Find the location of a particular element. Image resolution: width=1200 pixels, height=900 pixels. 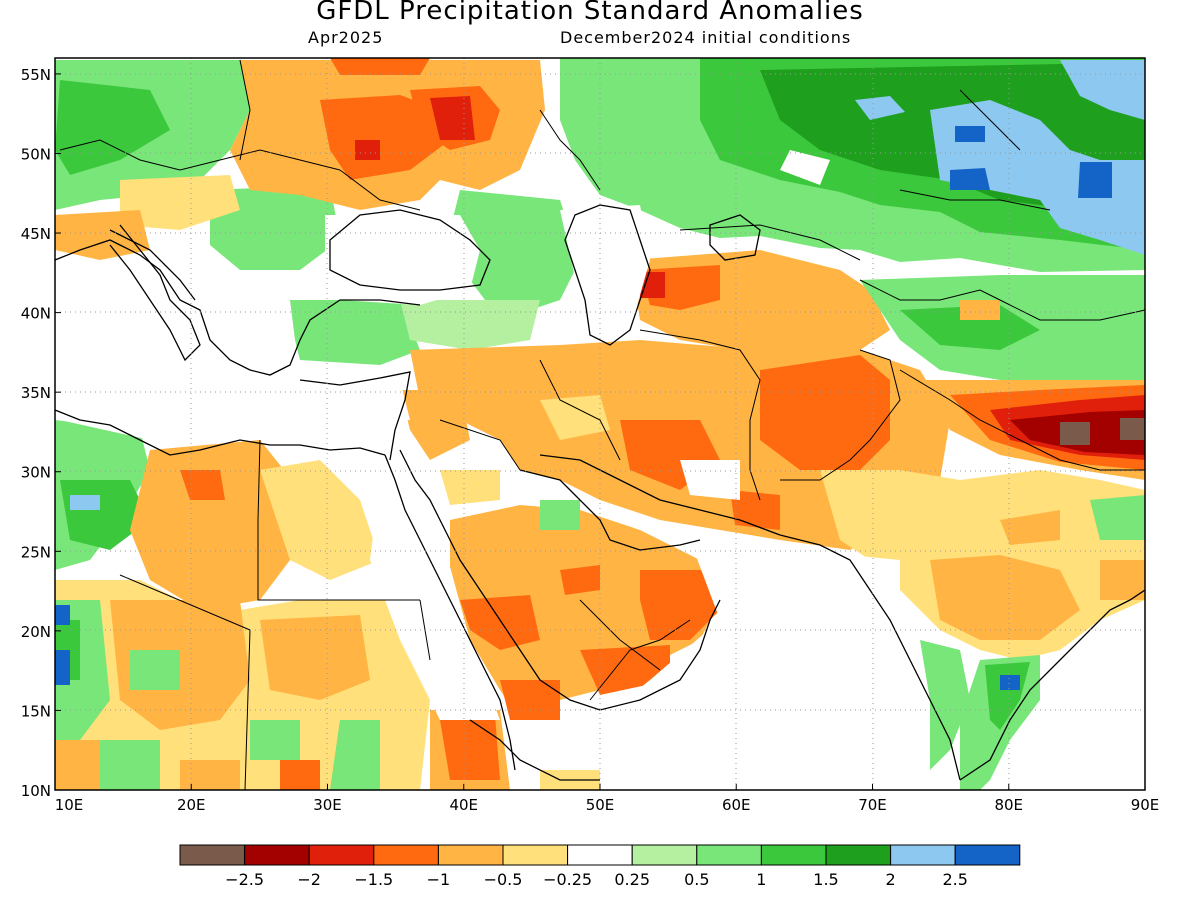

lat-tick-label: 40N is located at coordinates (36, 314).